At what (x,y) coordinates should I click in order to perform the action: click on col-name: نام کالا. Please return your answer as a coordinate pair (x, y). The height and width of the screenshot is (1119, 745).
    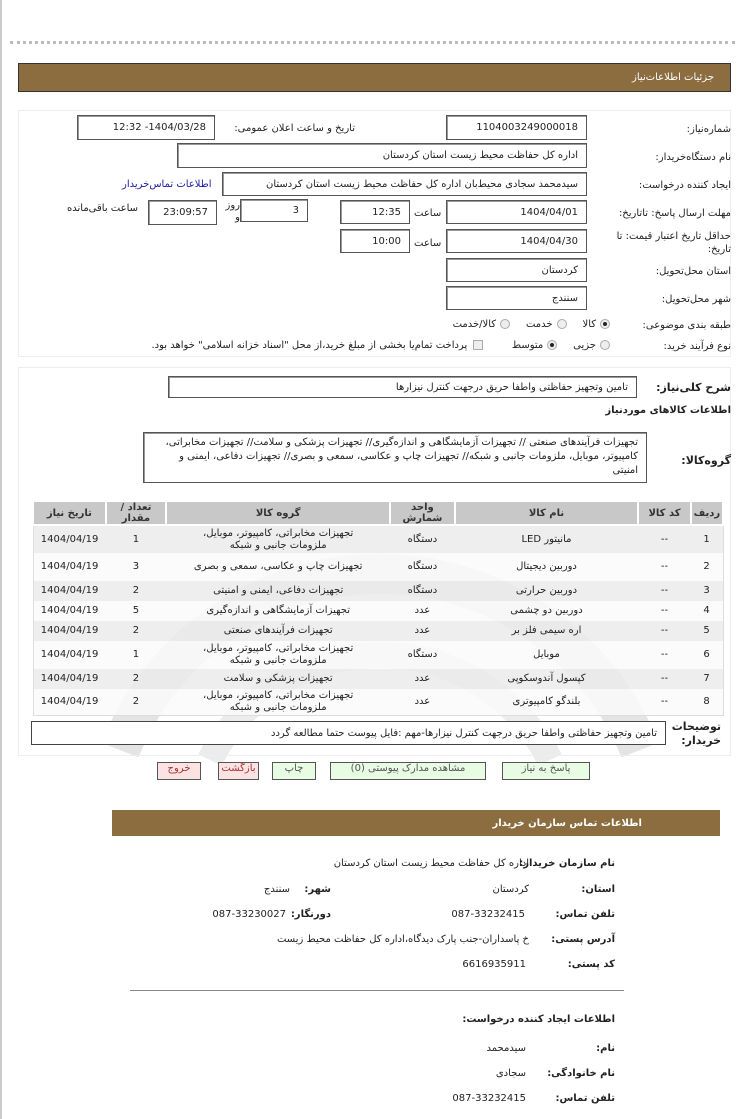
    Looking at the image, I should click on (546, 513).